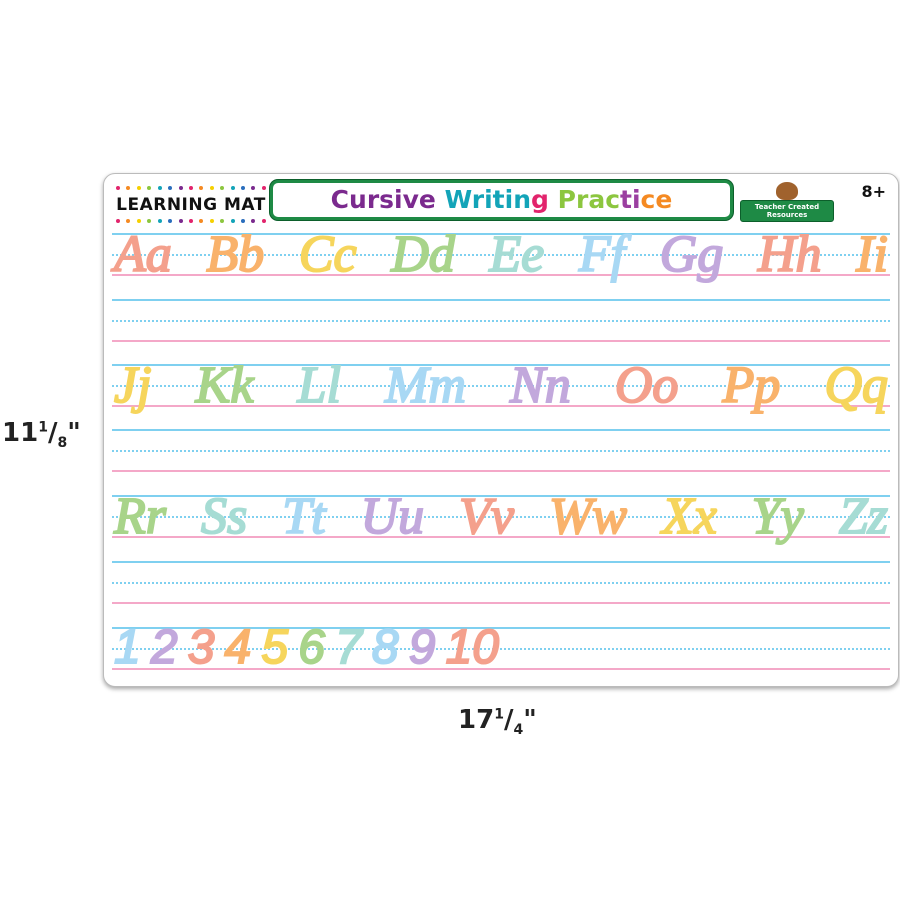 The width and height of the screenshot is (900, 900). What do you see at coordinates (476, 720) in the screenshot?
I see `width-whole: 17` at bounding box center [476, 720].